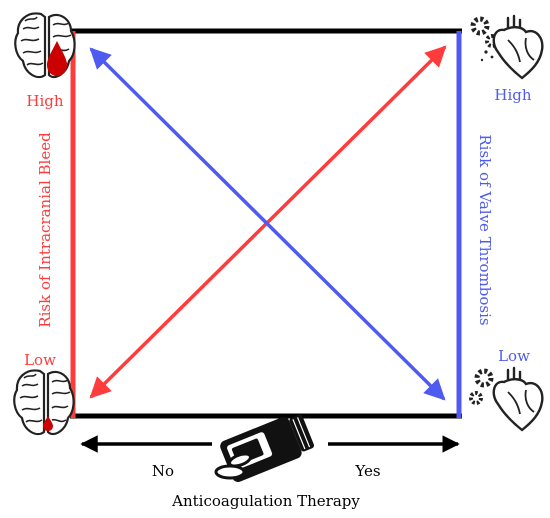 Image resolution: width=550 pixels, height=518 pixels. I want to click on right-axis-title: Risk of Valve Thrombosis, so click(485, 229).